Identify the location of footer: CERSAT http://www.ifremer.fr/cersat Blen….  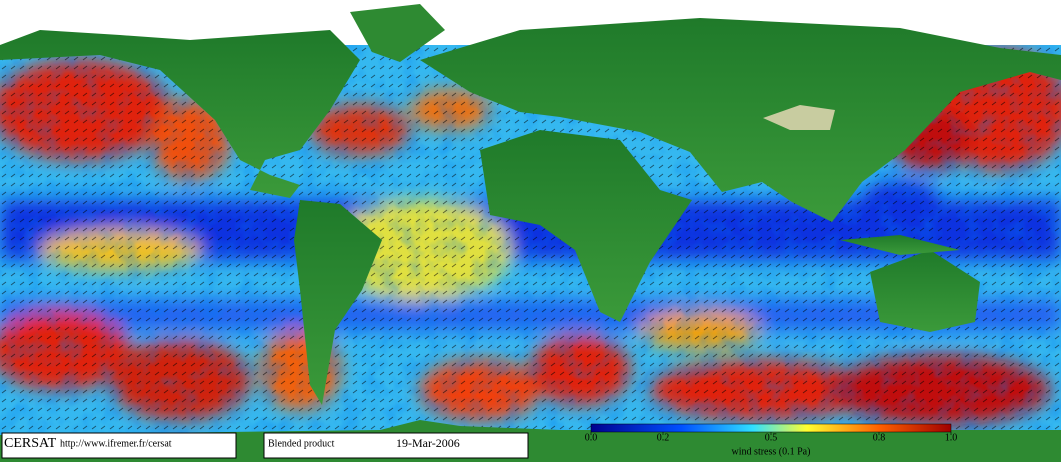
(476, 441).